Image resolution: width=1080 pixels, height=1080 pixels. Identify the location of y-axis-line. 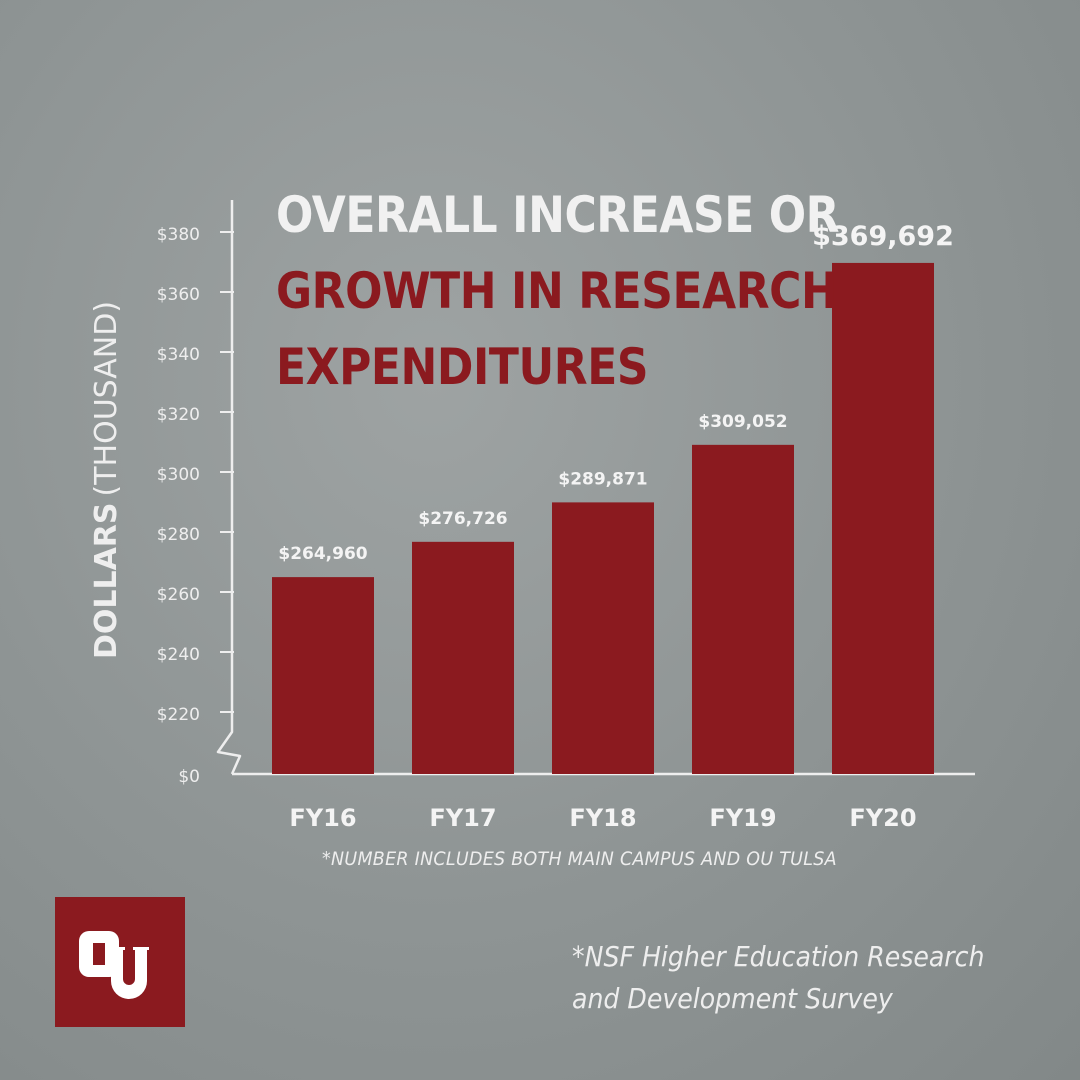
(229, 487).